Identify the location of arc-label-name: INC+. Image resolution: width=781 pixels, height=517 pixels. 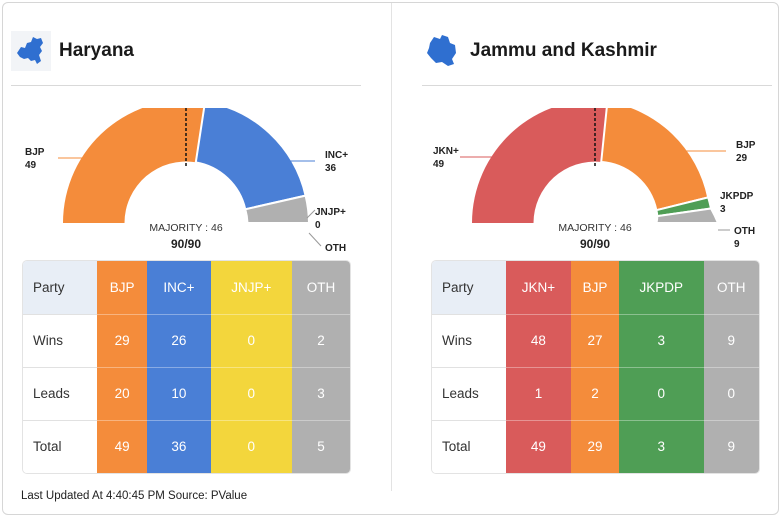
(336, 155).